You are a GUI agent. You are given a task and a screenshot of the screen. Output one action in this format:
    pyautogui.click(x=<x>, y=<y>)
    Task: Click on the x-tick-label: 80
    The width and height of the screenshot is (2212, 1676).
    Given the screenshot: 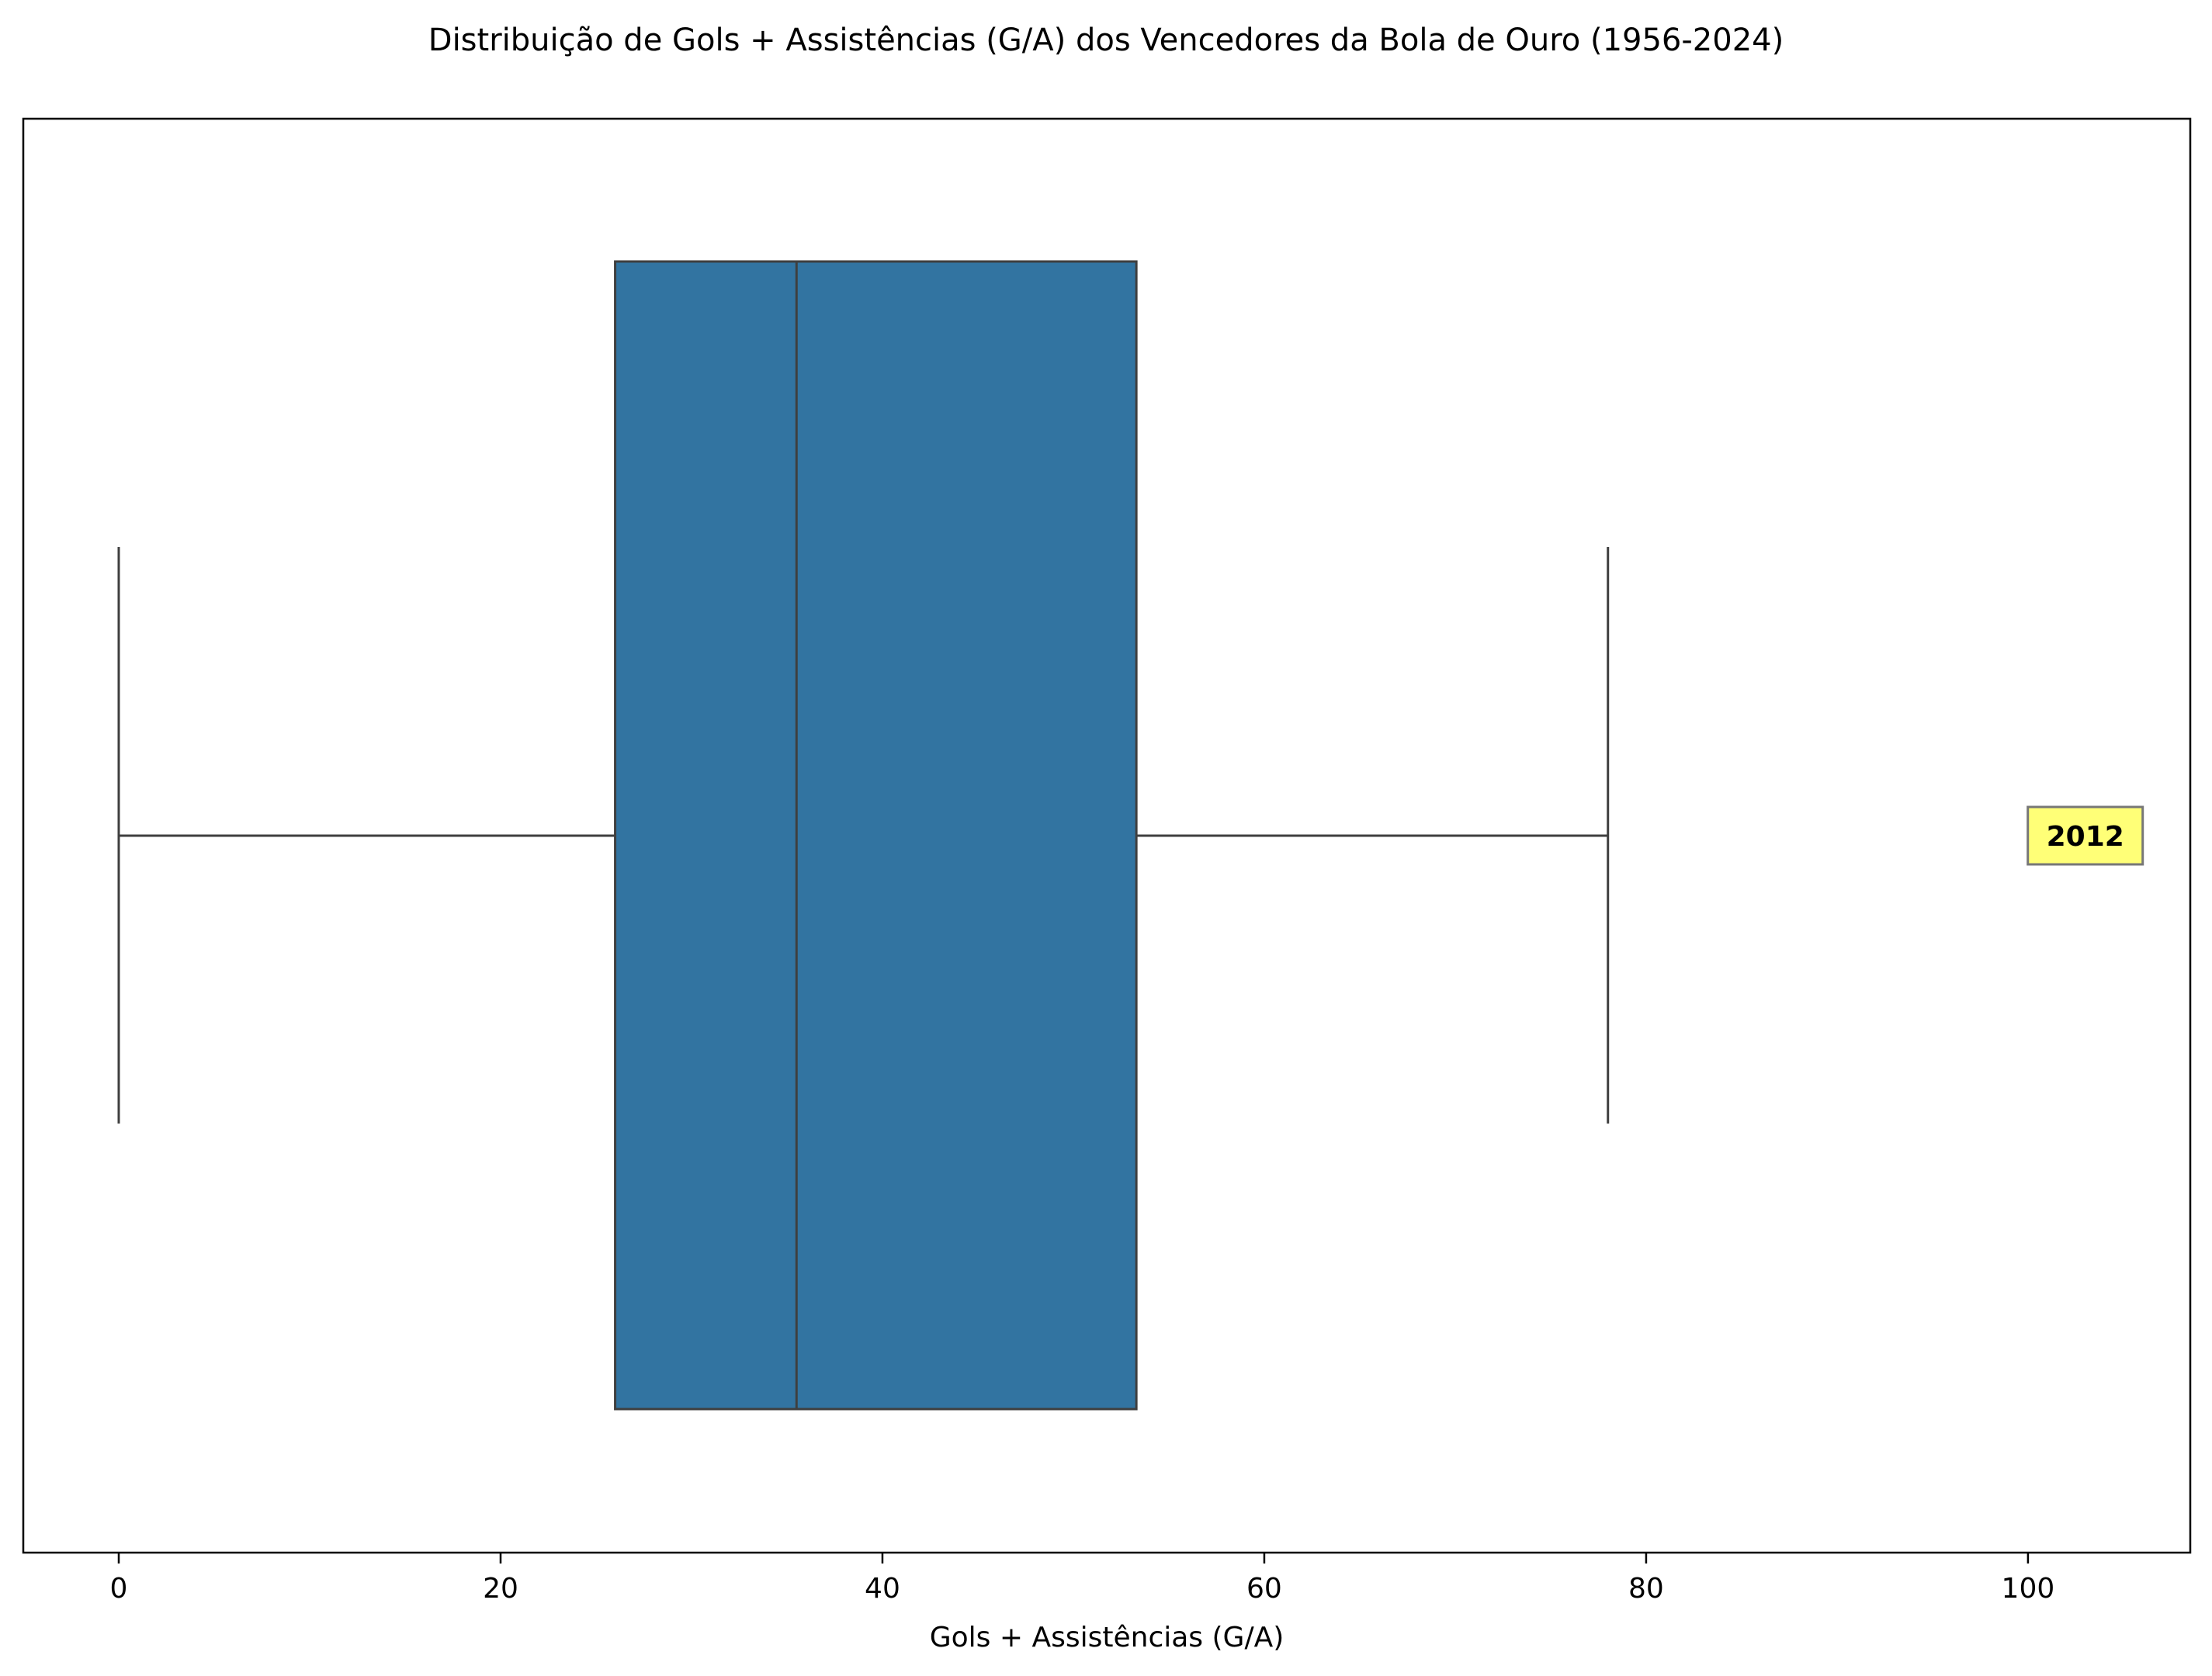 What is the action you would take?
    pyautogui.click(x=1646, y=1589)
    